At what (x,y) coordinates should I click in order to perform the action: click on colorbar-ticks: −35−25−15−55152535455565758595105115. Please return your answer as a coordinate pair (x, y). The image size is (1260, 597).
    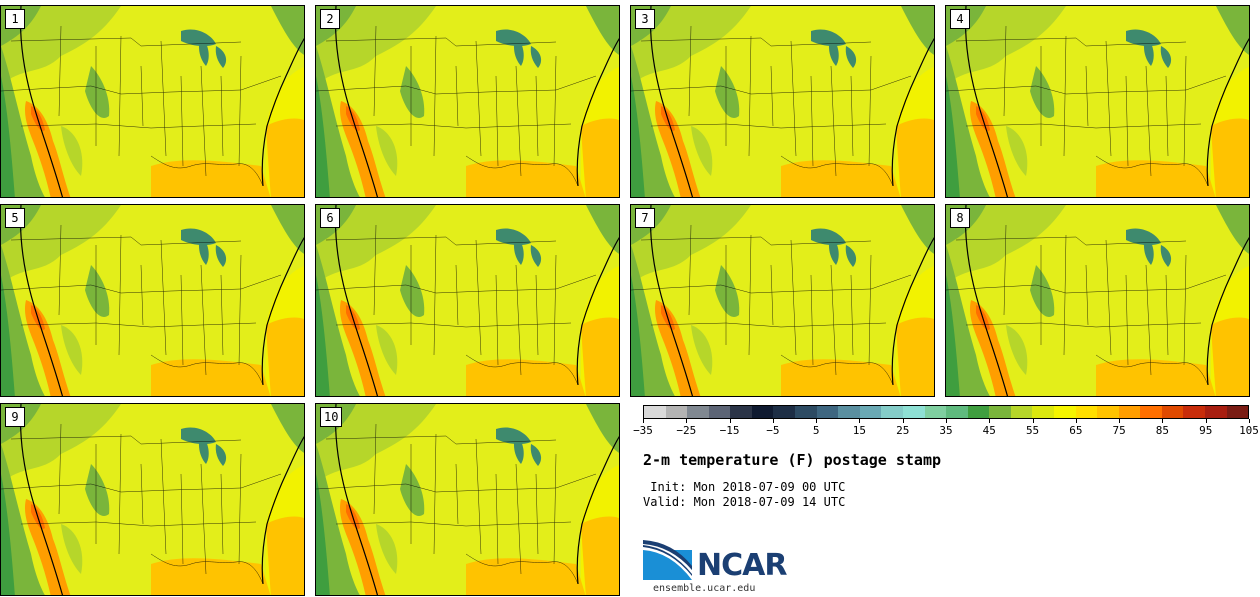
    Looking at the image, I should click on (945, 430).